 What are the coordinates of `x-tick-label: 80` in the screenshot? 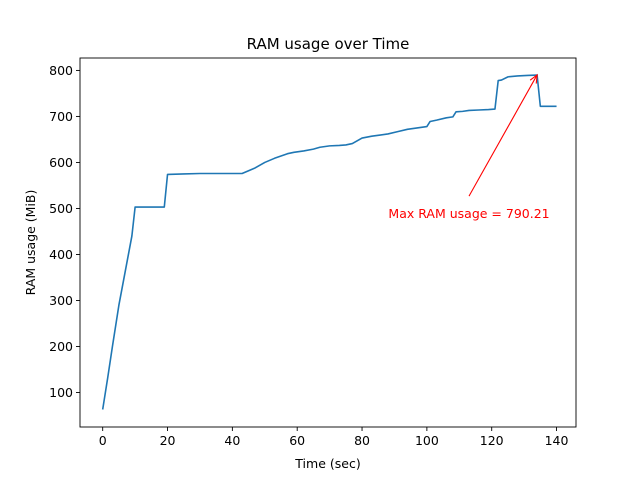 It's located at (362, 440).